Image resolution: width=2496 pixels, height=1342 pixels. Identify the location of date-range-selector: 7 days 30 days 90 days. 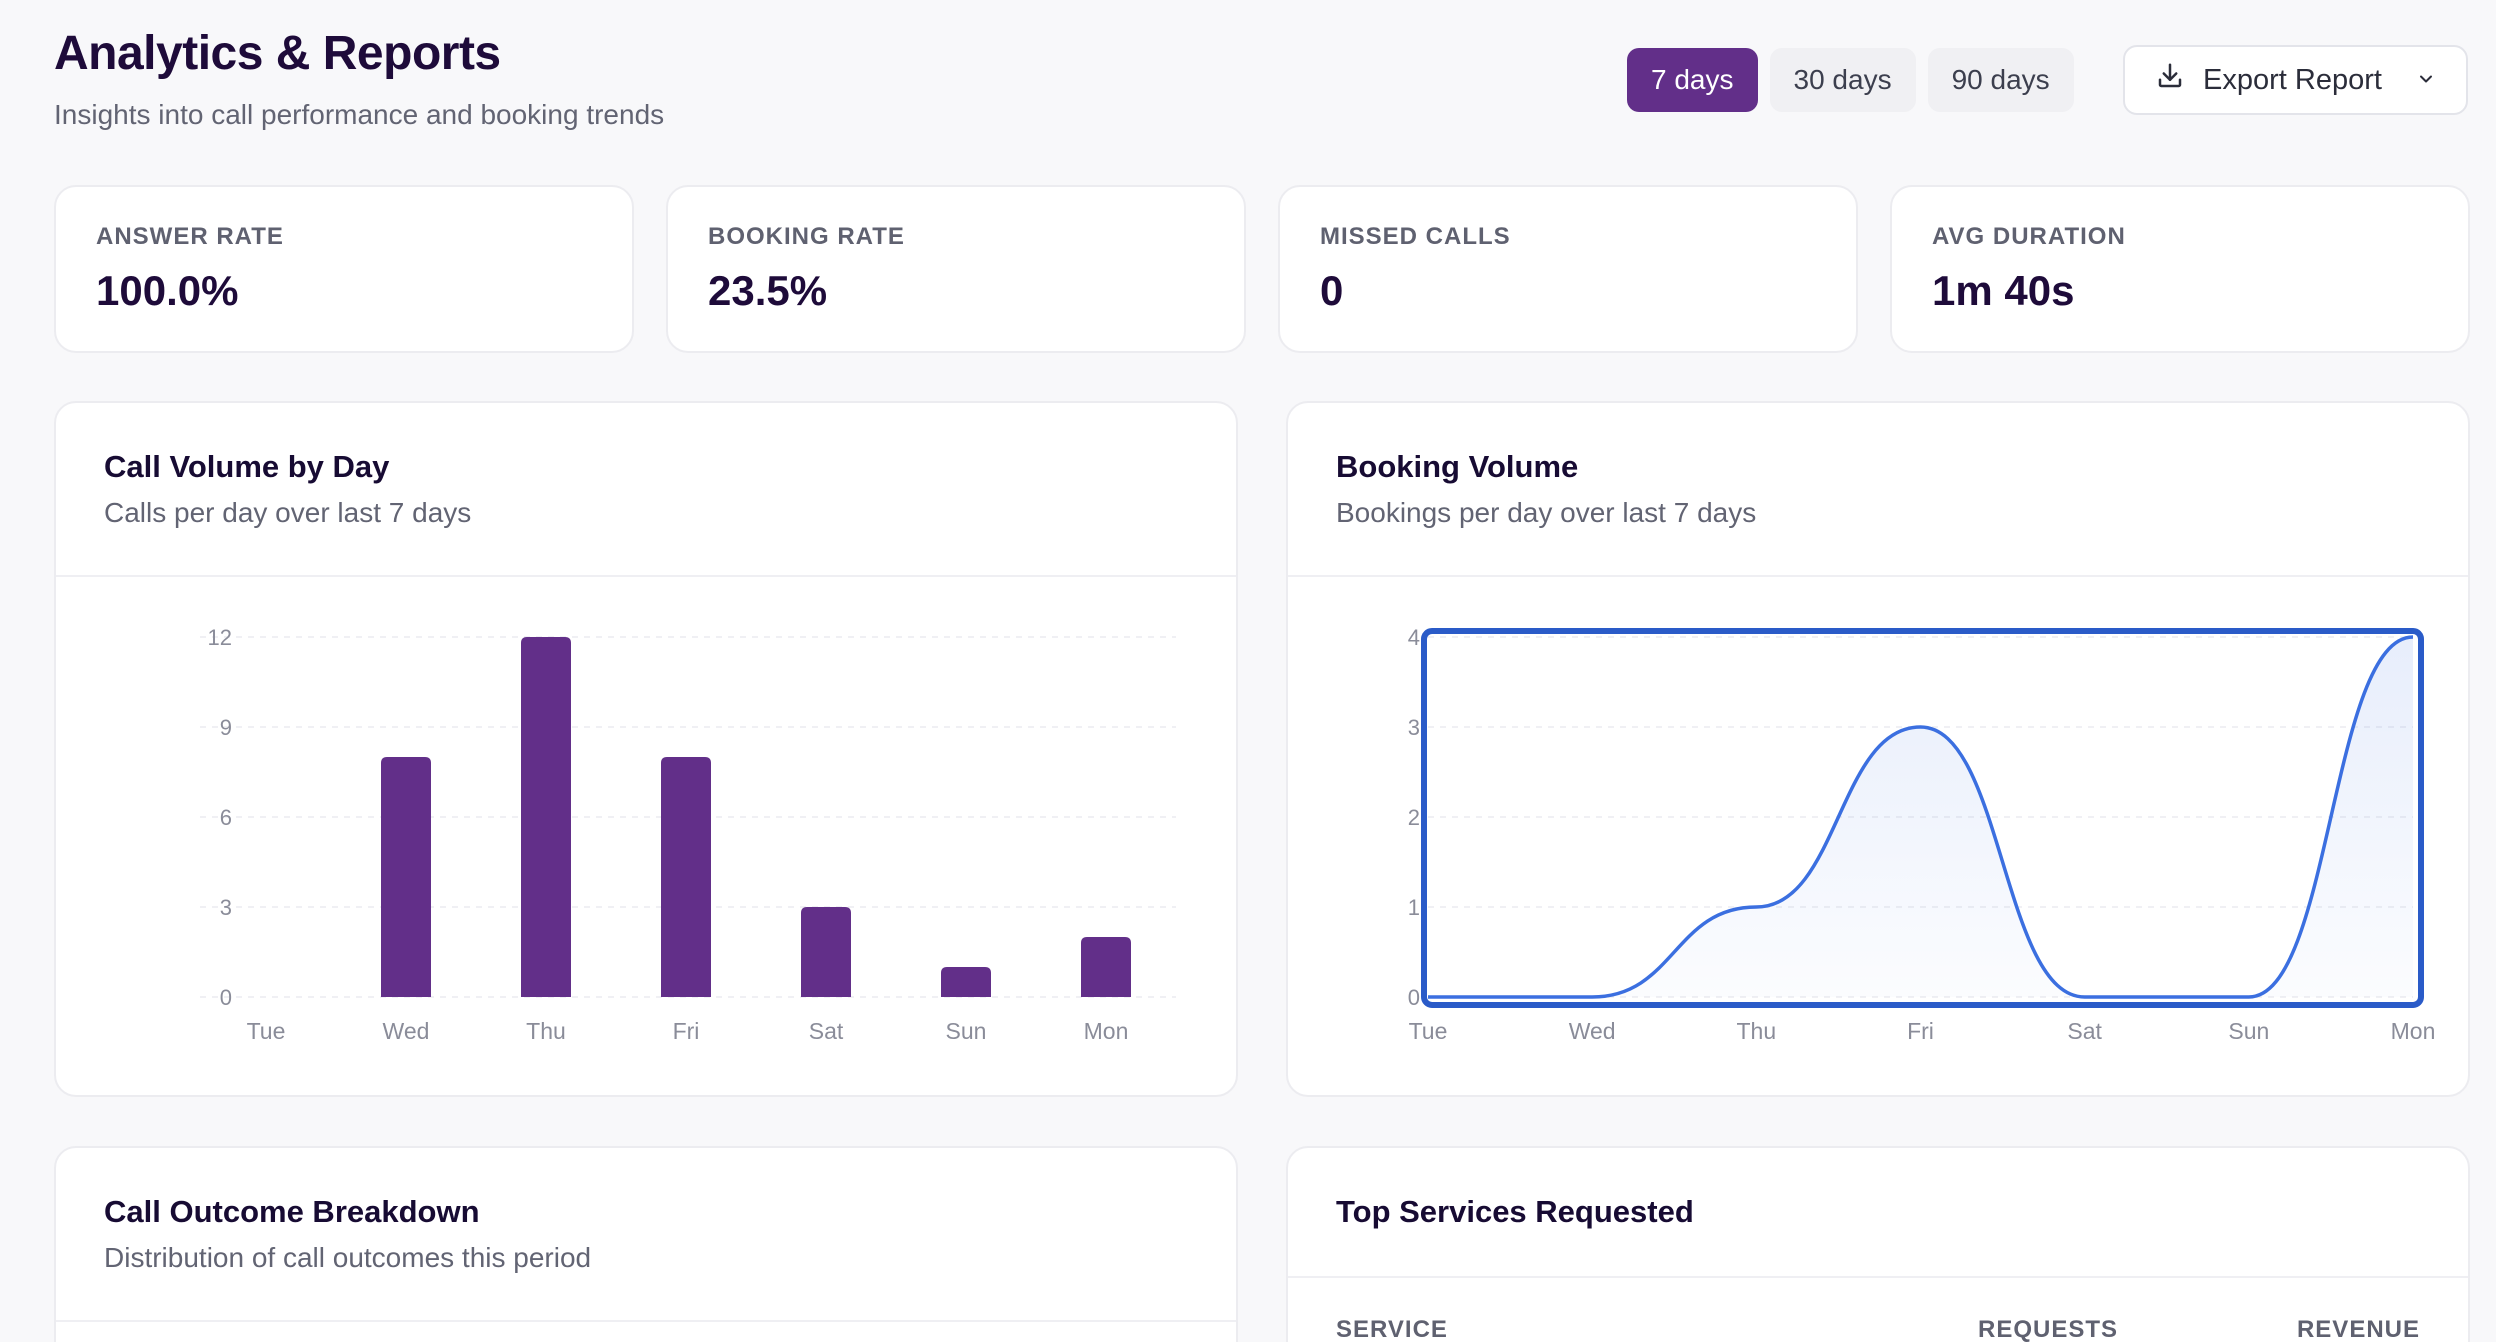
(1850, 80).